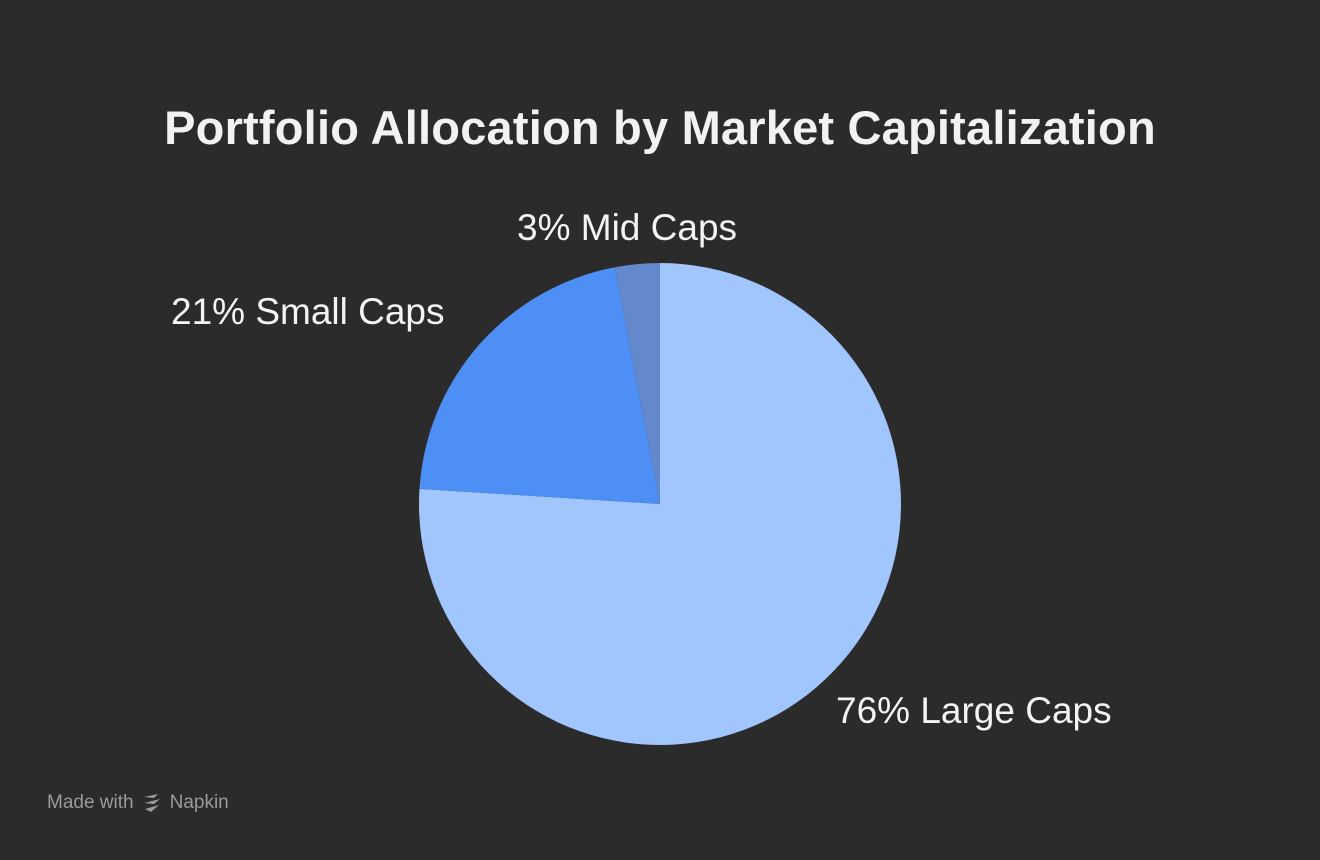 Image resolution: width=1320 pixels, height=860 pixels. I want to click on napkin-logo-icon, so click(152, 803).